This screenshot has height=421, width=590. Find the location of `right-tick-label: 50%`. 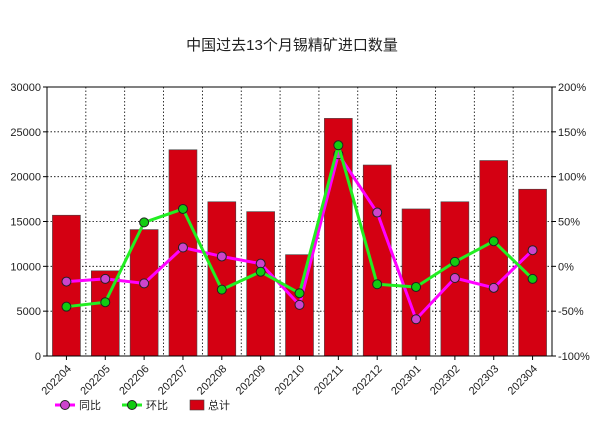

right-tick-label: 50% is located at coordinates (569, 223).